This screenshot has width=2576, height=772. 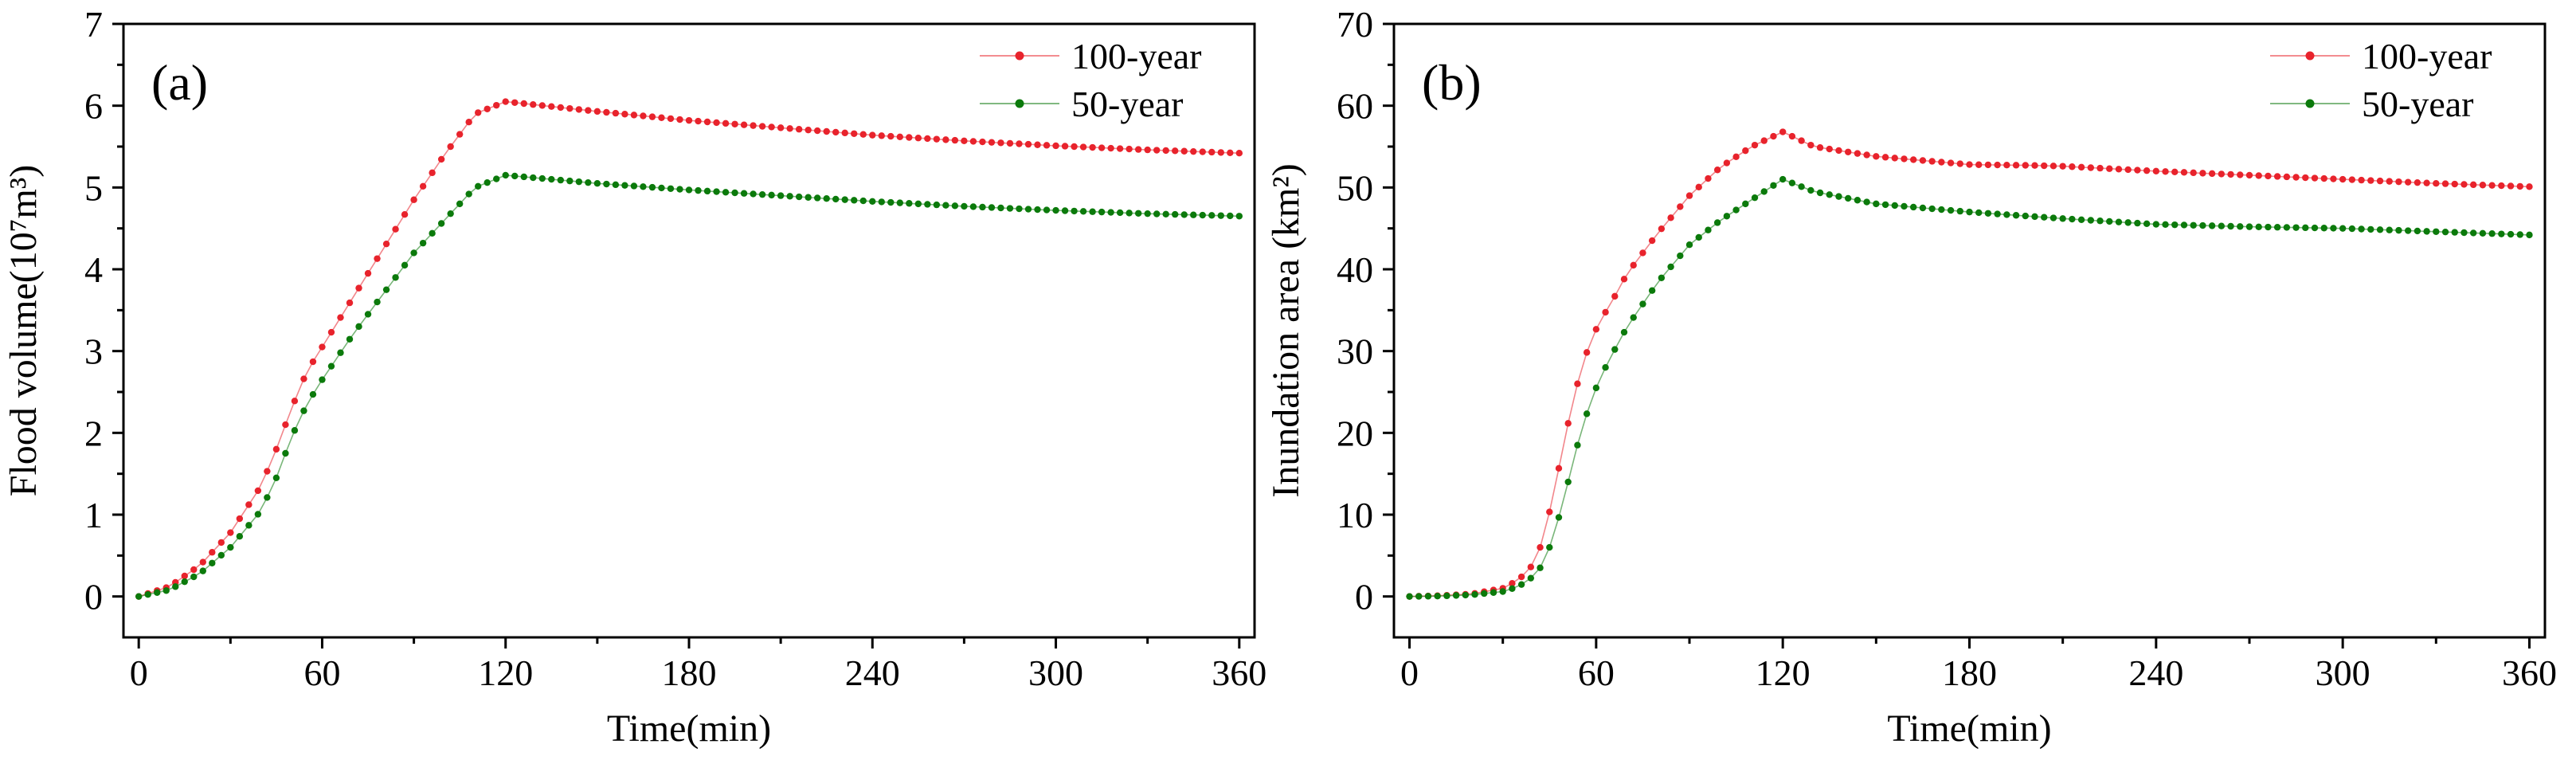 What do you see at coordinates (93, 433) in the screenshot?
I see `y-tick-label: 2` at bounding box center [93, 433].